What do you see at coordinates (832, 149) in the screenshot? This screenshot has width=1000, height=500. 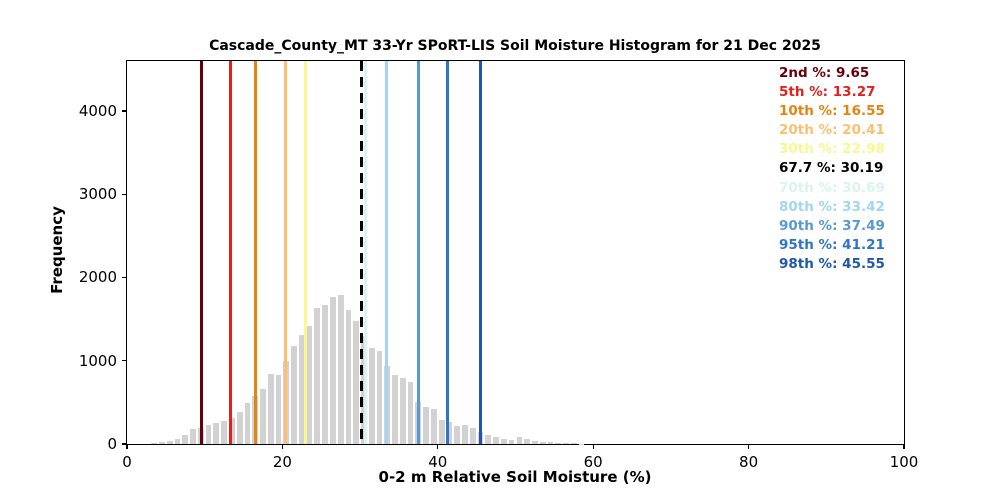 I see `legend-entry: 30th %: 22.98` at bounding box center [832, 149].